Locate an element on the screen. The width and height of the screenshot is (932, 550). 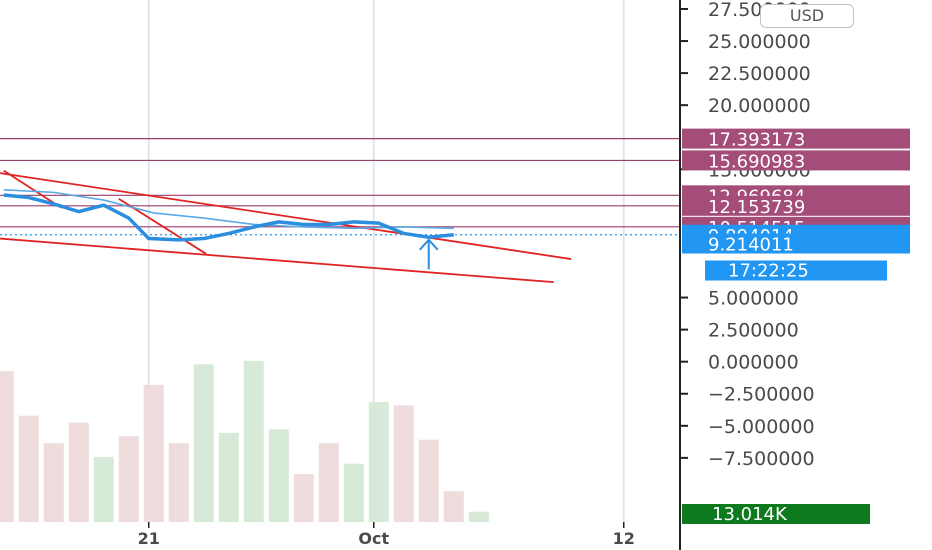
y-tick-label-1: 25.000000 is located at coordinates (759, 42).